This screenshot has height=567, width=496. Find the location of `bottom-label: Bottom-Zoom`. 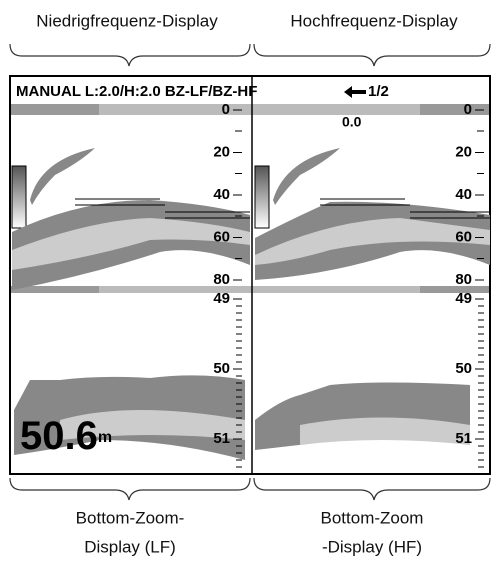

bottom-label: Bottom-Zoom is located at coordinates (372, 517).